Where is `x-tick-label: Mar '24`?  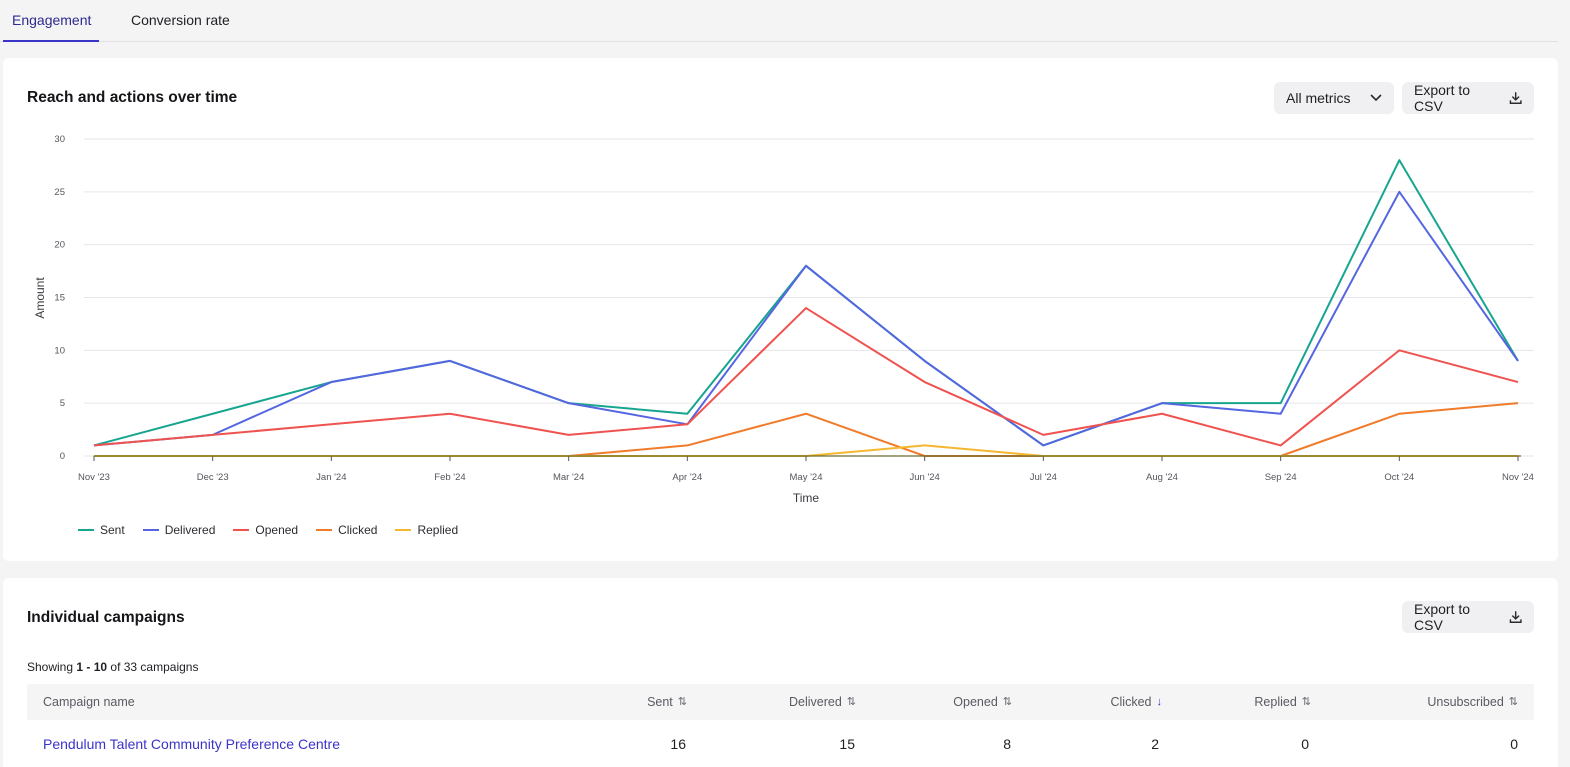 x-tick-label: Mar '24 is located at coordinates (568, 477).